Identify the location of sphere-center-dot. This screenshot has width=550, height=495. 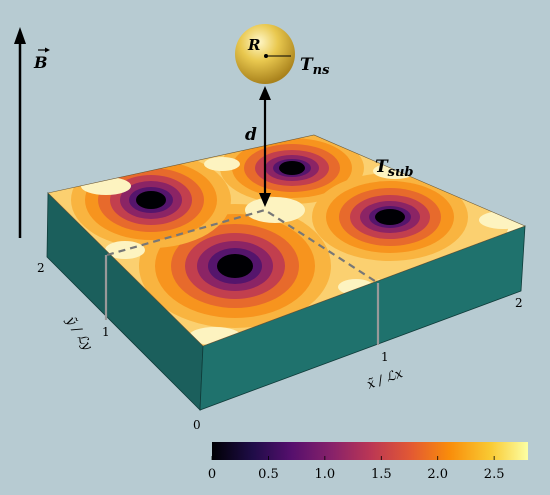
(266, 56).